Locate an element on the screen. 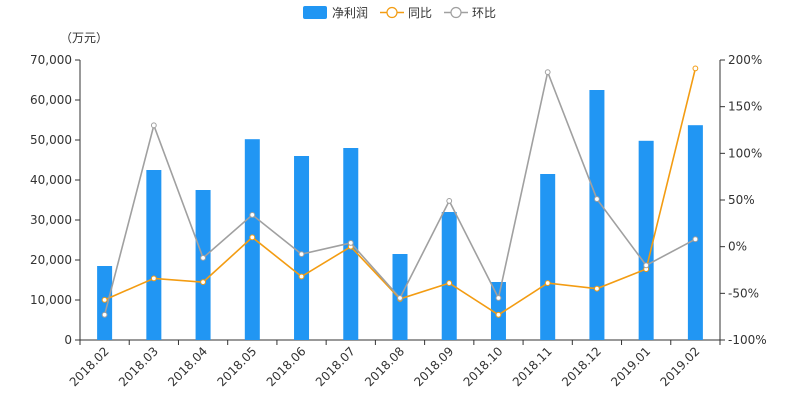 This screenshot has height=400, width=800. x-tick-label: 2018.12 is located at coordinates (581, 366).